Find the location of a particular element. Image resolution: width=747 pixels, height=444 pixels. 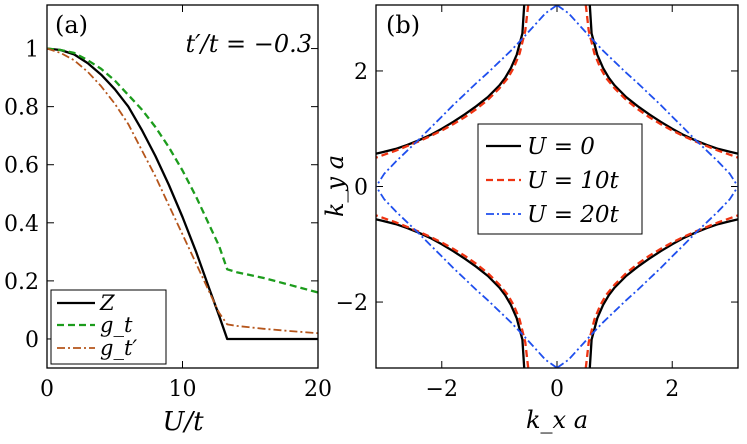

legend-a-label-2: g_t′ is located at coordinates (118, 348).